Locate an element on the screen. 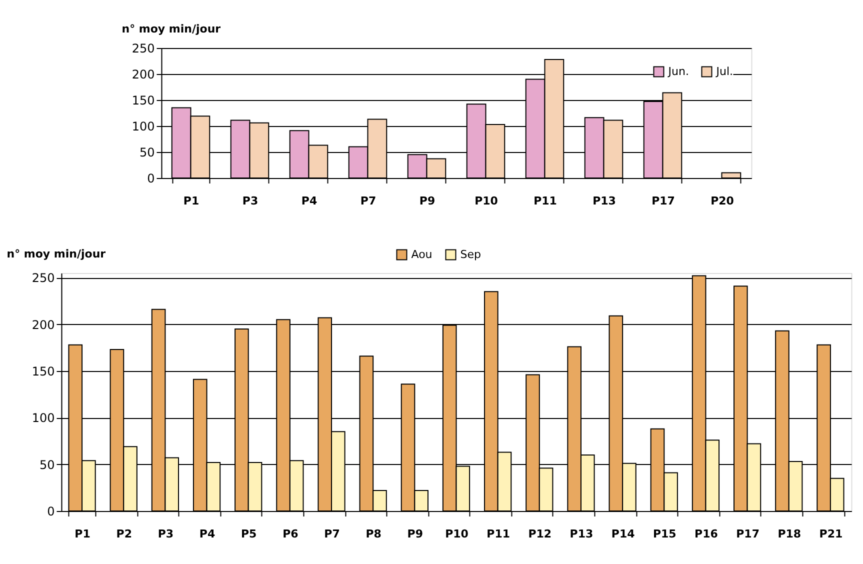 The image size is (863, 564). x-tick-label: P14 is located at coordinates (623, 534).